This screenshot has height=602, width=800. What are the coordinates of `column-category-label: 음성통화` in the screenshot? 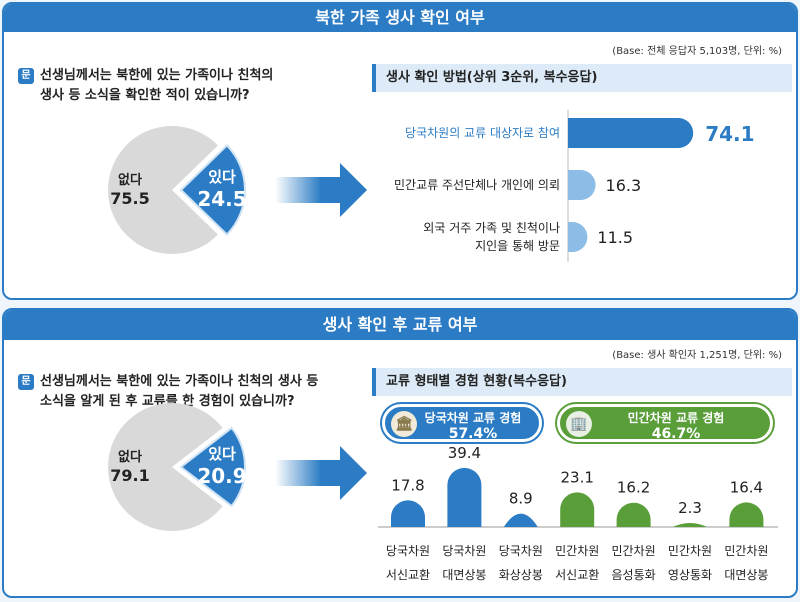 It's located at (634, 575).